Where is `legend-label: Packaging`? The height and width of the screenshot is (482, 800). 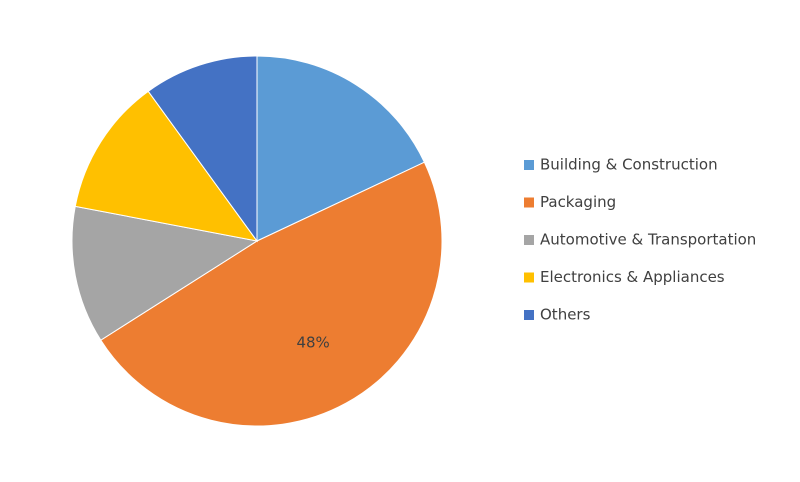 legend-label: Packaging is located at coordinates (578, 202).